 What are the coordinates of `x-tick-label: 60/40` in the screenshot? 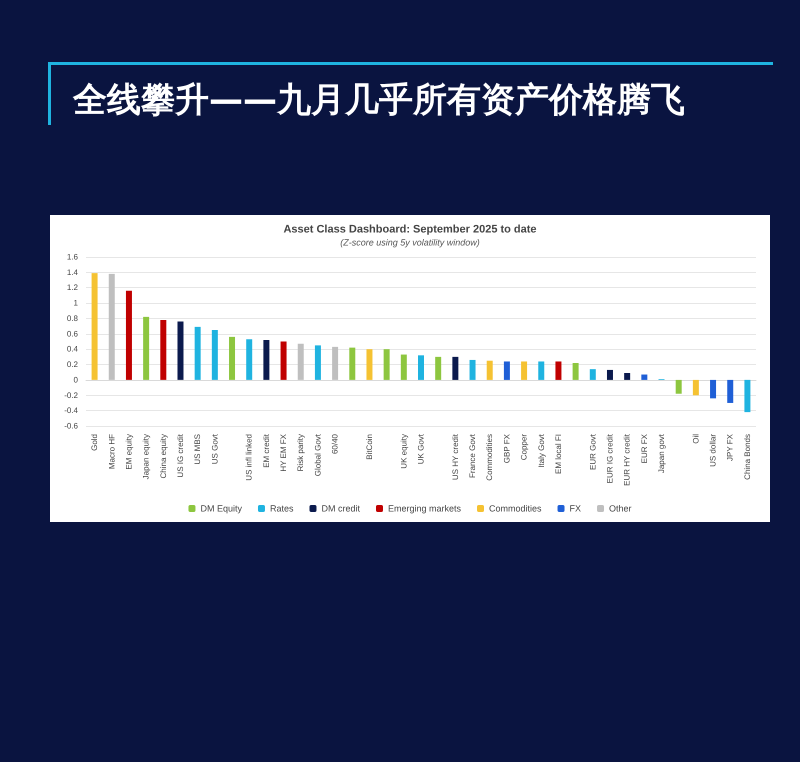 It's located at (335, 443).